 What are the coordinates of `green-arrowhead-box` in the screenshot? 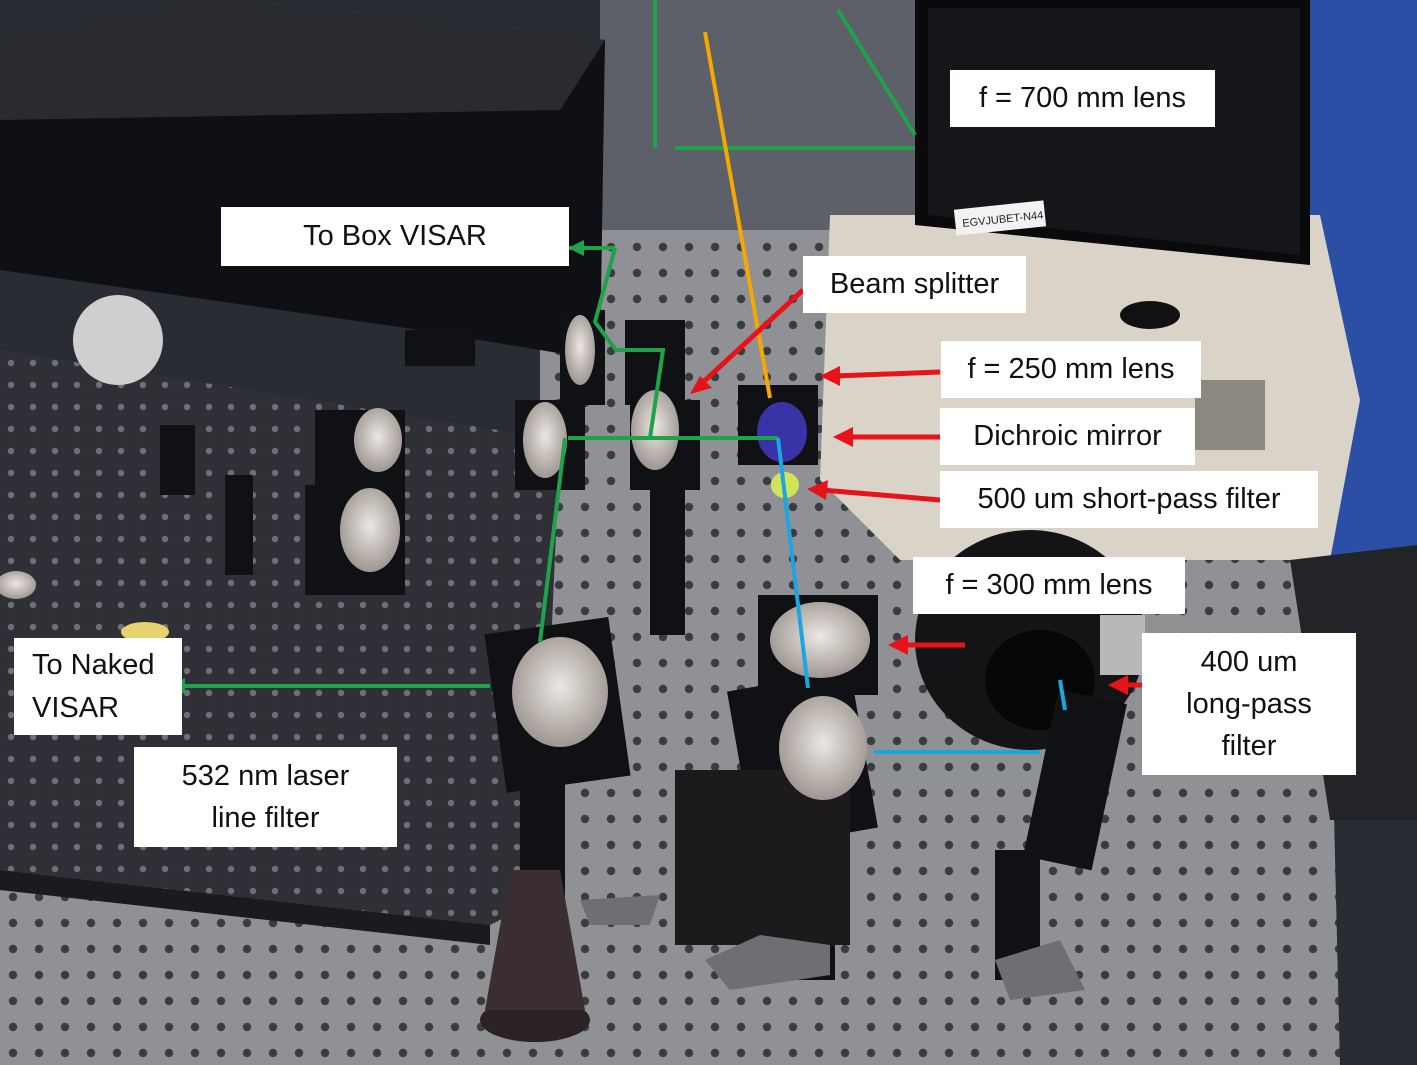 It's located at (576, 248).